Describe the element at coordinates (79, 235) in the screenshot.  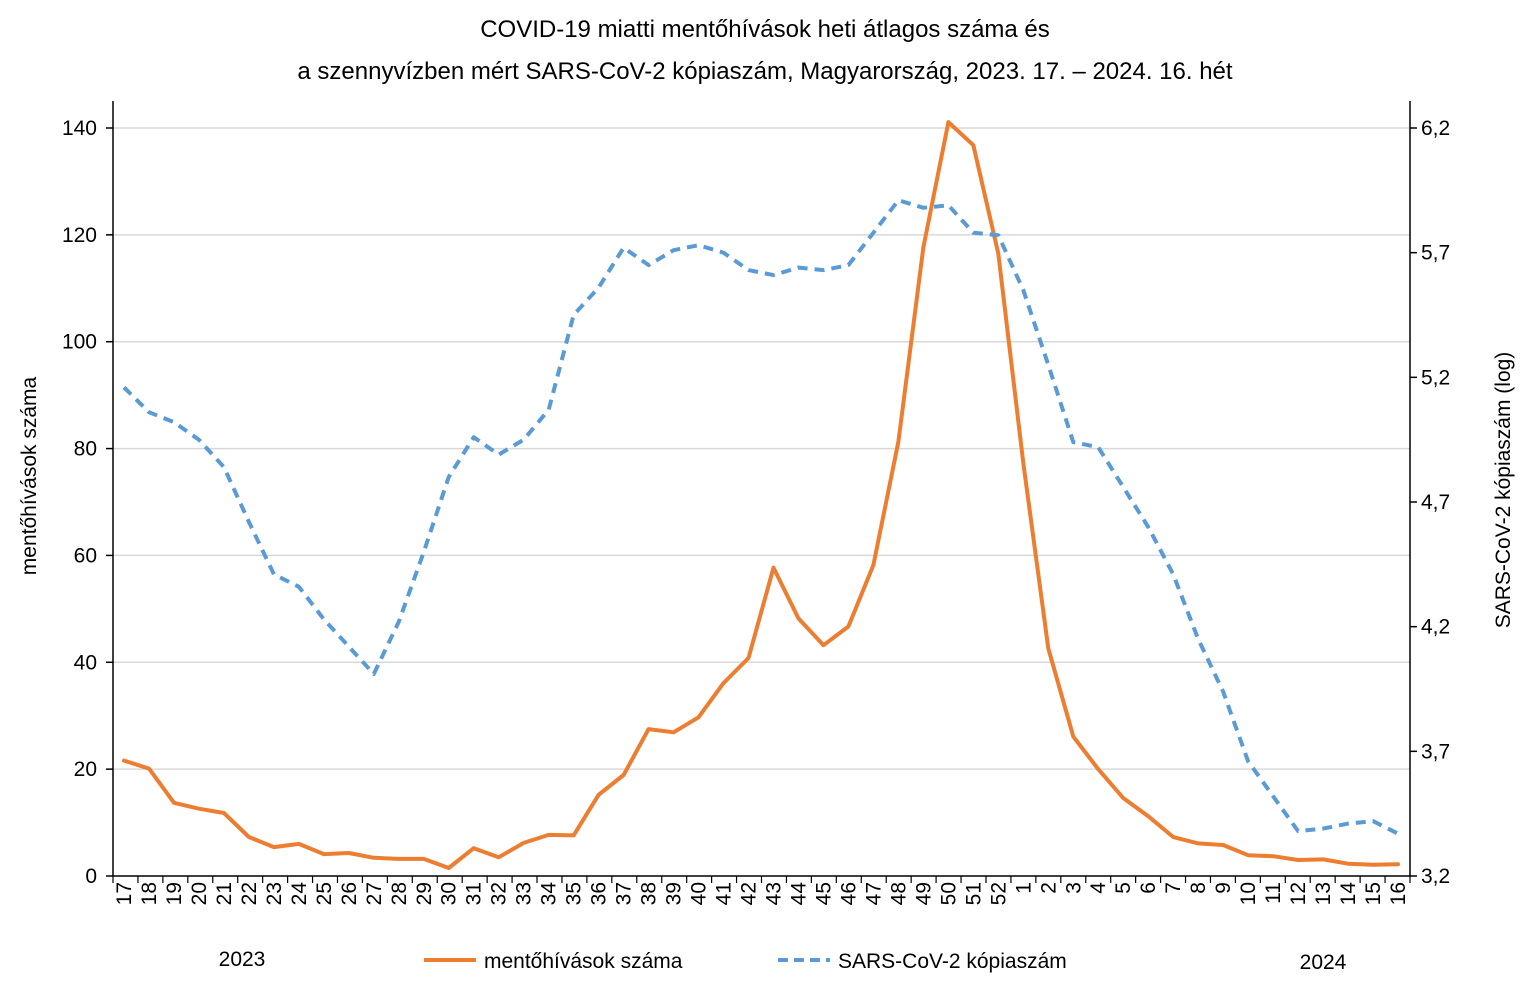
I see `left-y-tick-label: 120` at that location.